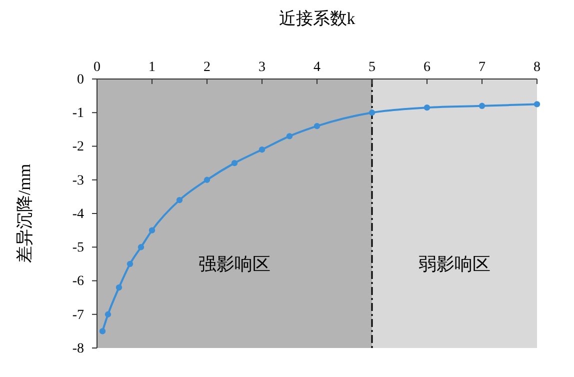 The width and height of the screenshot is (574, 377). What do you see at coordinates (78, 282) in the screenshot?
I see `y-tick-label: -6` at bounding box center [78, 282].